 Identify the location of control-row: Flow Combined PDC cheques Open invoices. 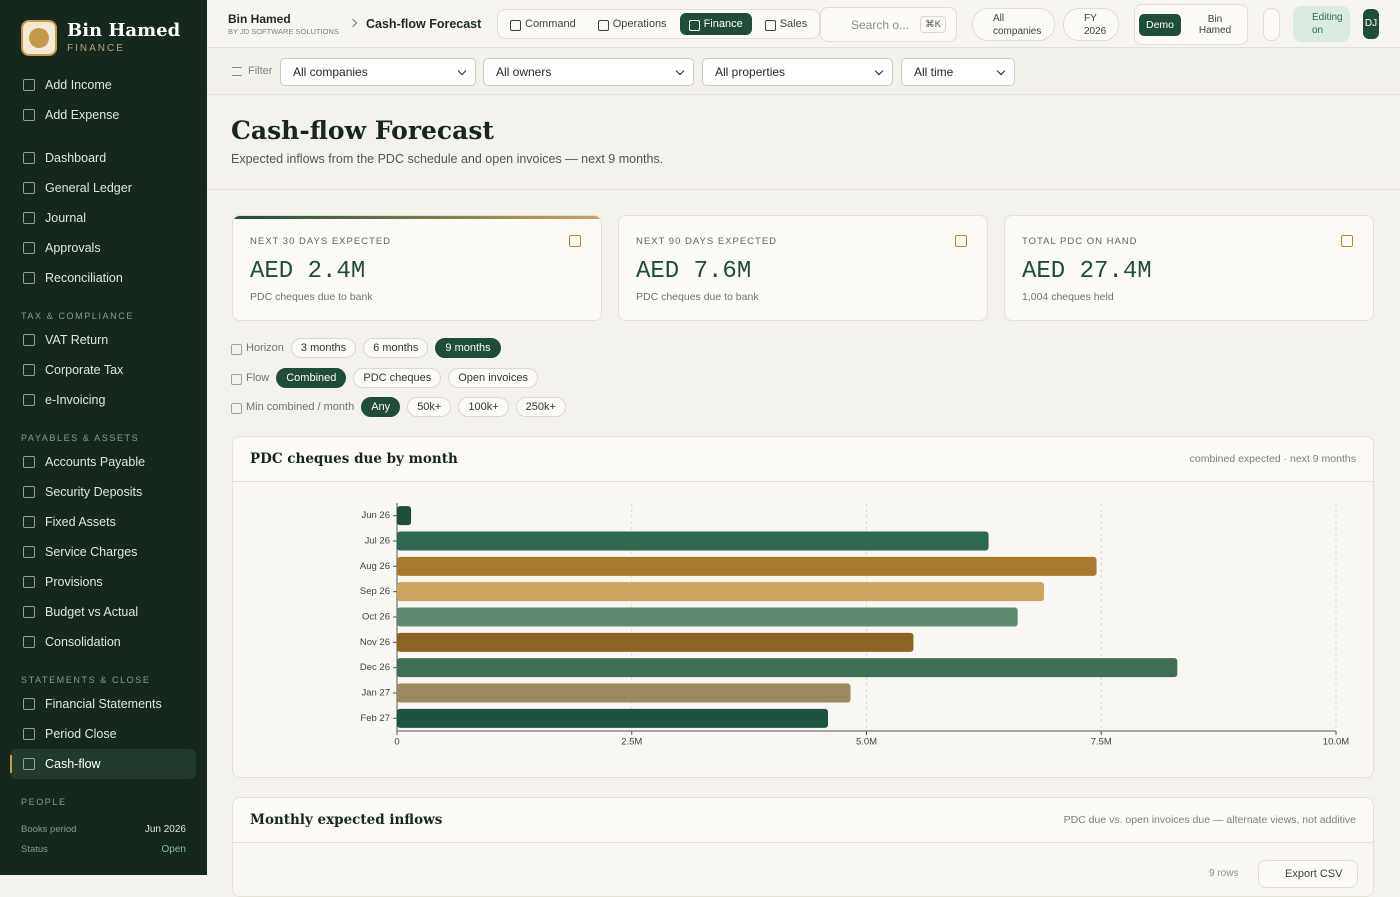
(384, 377).